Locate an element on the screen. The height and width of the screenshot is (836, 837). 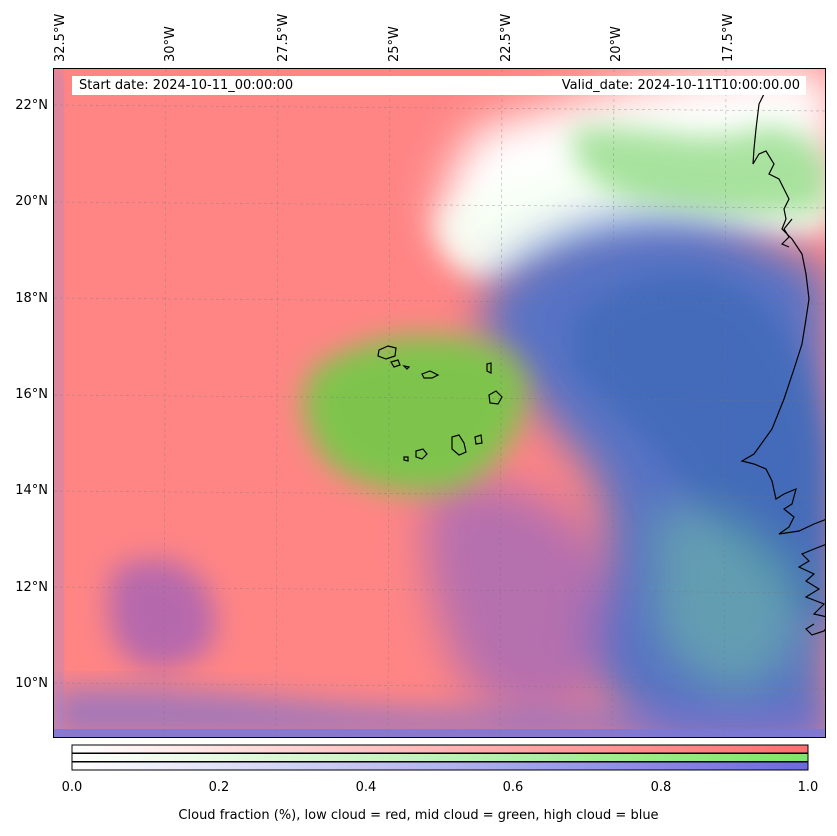
island-brava is located at coordinates (406, 459).